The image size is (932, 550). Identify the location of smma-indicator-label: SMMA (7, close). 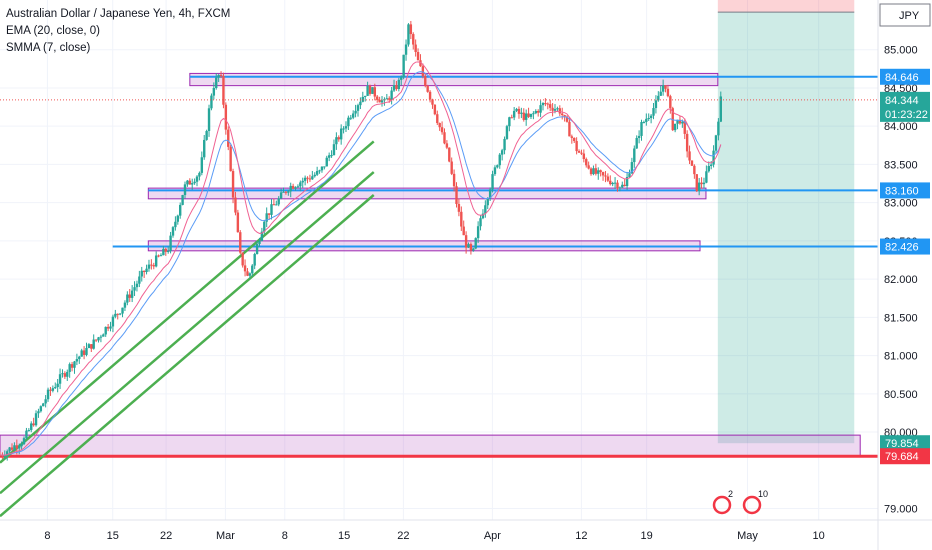
(48, 48).